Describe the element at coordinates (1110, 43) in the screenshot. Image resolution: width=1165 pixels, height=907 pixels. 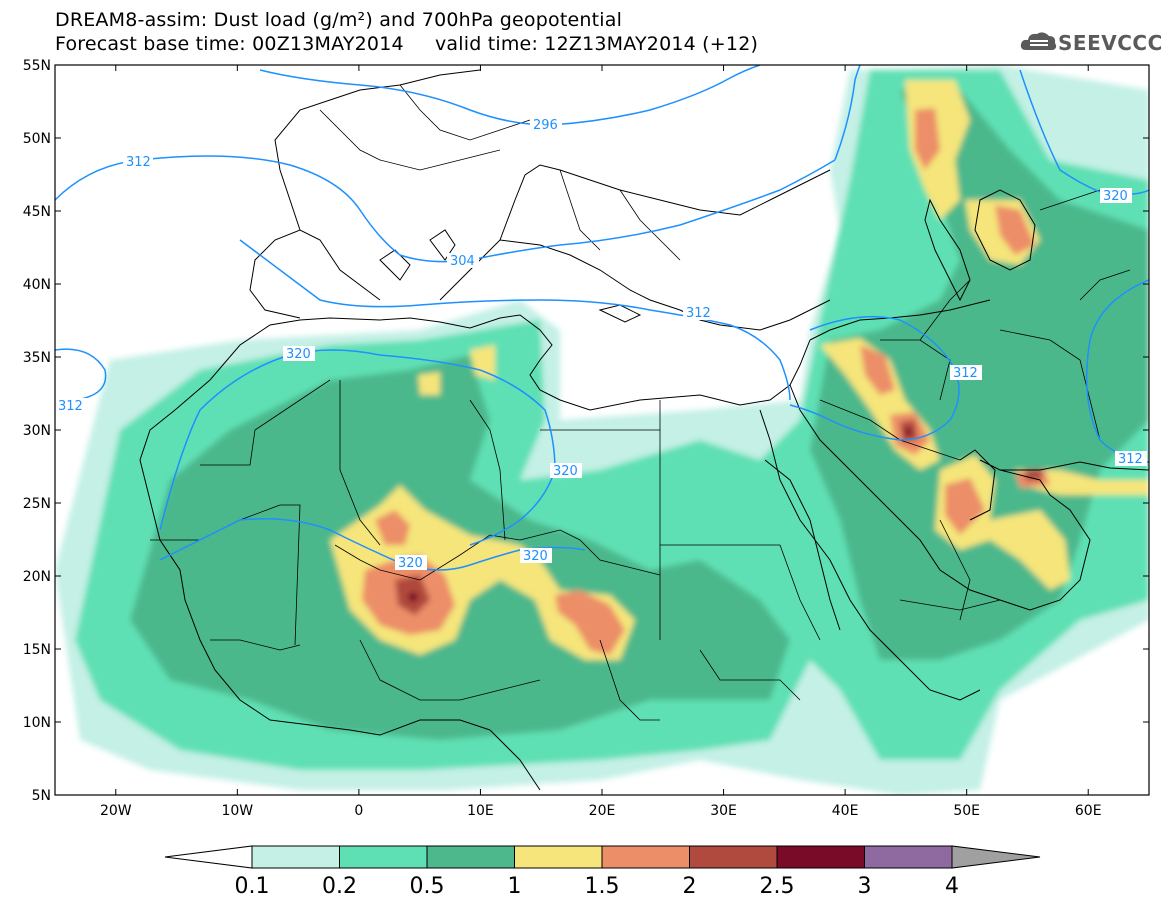
I see `logo-text: SEEVCCC` at that location.